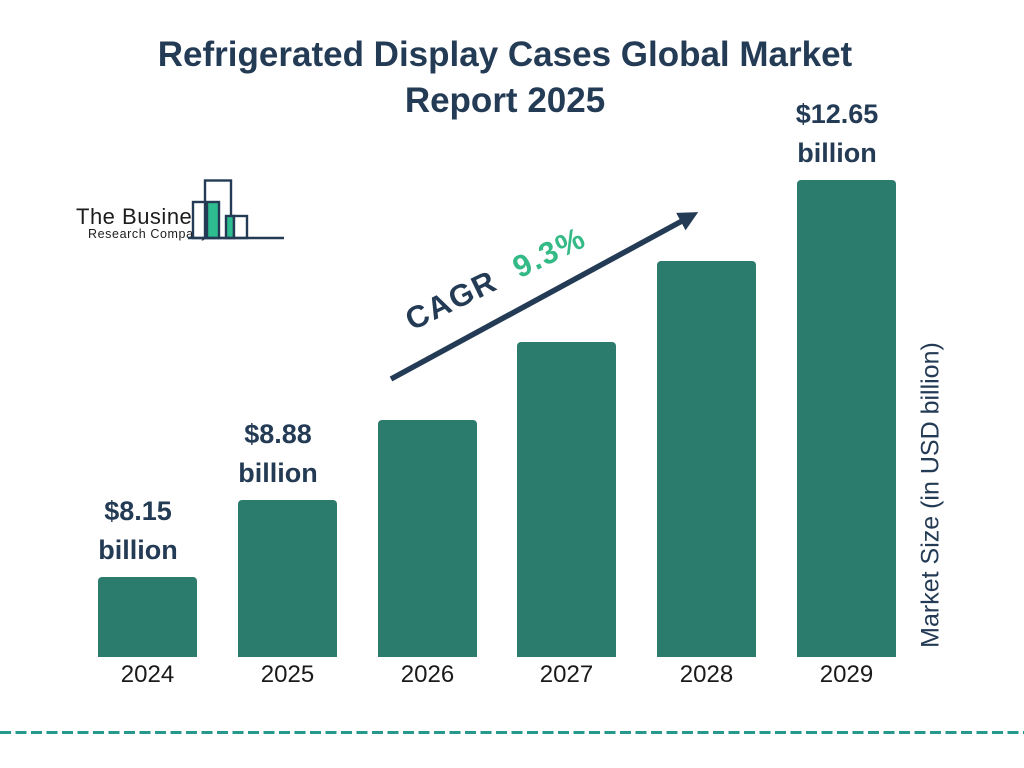 The image size is (1024, 768). What do you see at coordinates (147, 384) in the screenshot?
I see `bar-group-2024: $8.15 billion 2024` at bounding box center [147, 384].